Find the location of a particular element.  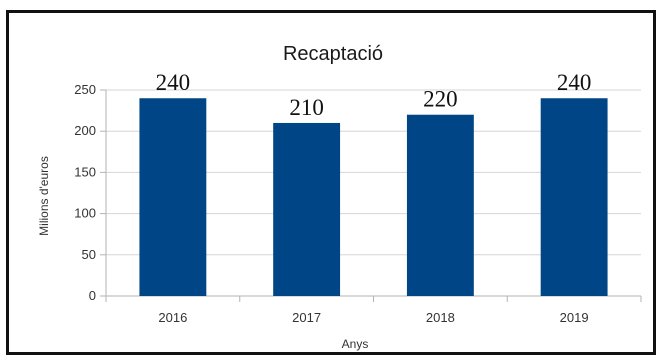

y-tick-label: 250 is located at coordinates (85, 89).